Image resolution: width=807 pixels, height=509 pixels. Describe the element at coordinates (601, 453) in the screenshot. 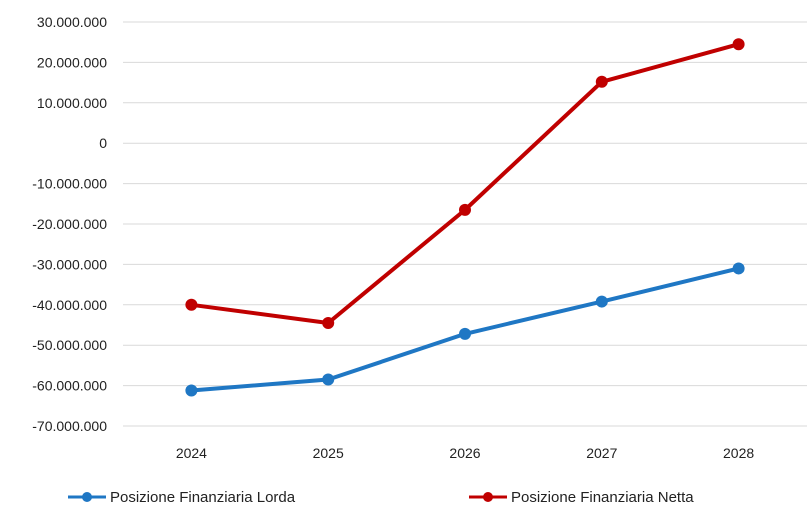

I see `x-tick-label: 2027` at that location.